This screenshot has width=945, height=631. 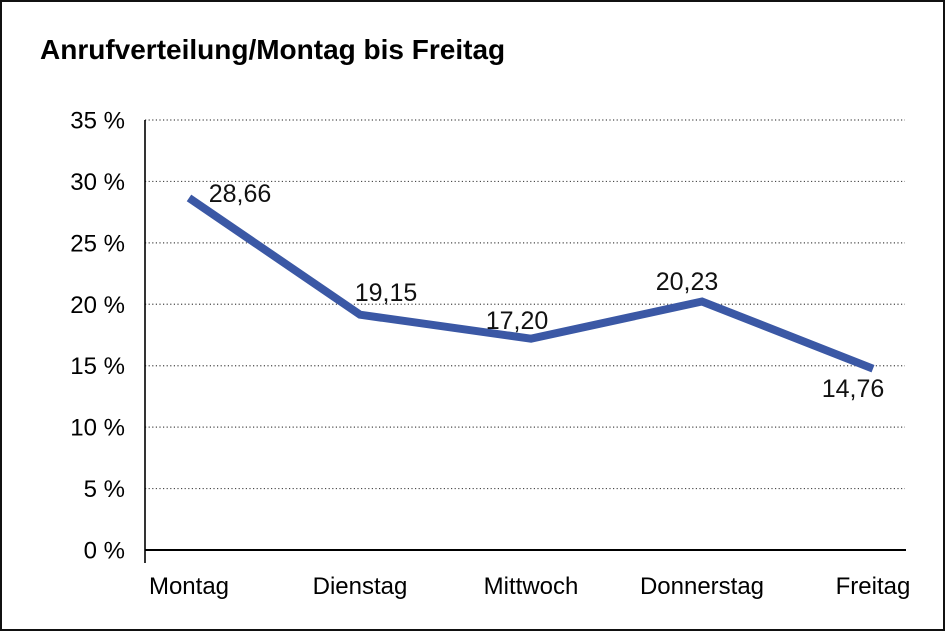 I want to click on y-tick-label: 30 %, so click(x=97, y=182).